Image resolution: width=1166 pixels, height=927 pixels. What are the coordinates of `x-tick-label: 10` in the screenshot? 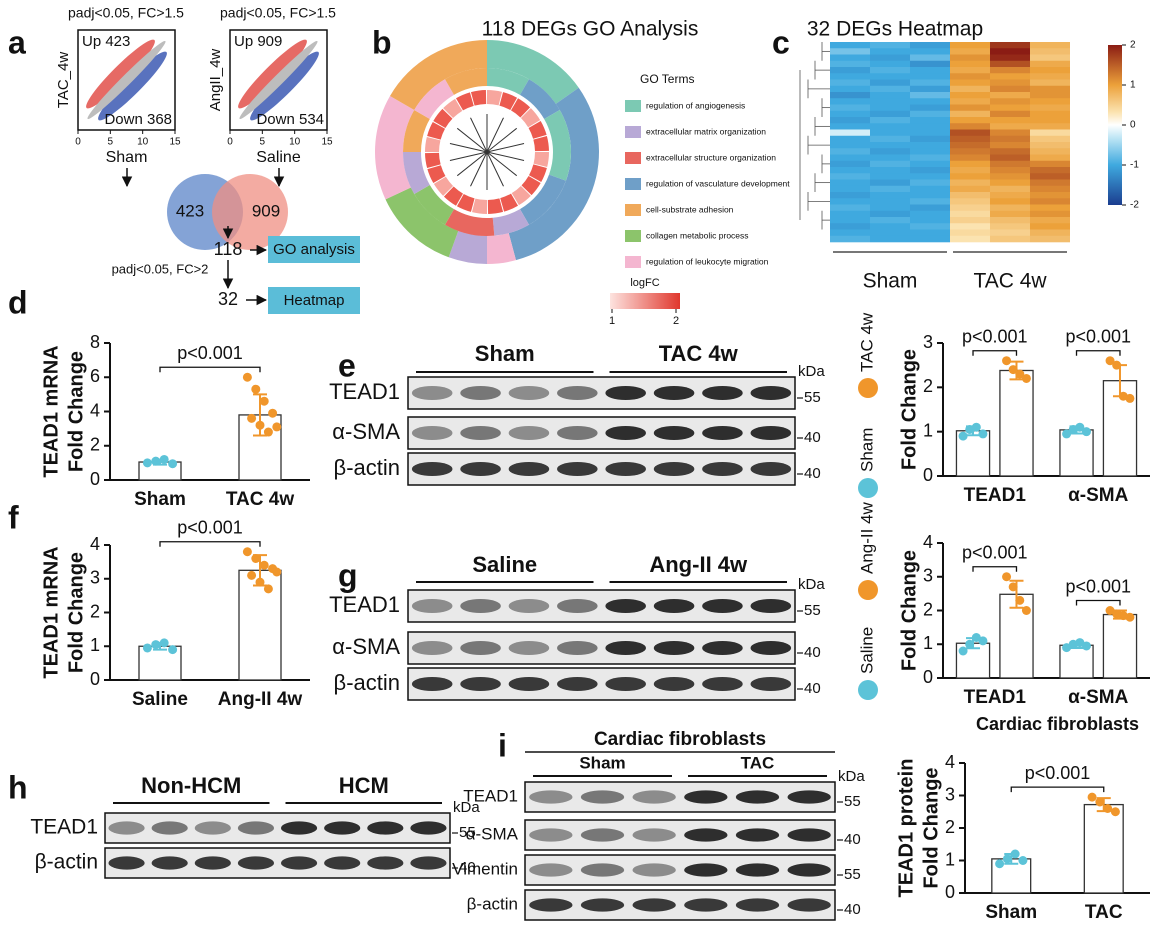 It's located at (295, 142).